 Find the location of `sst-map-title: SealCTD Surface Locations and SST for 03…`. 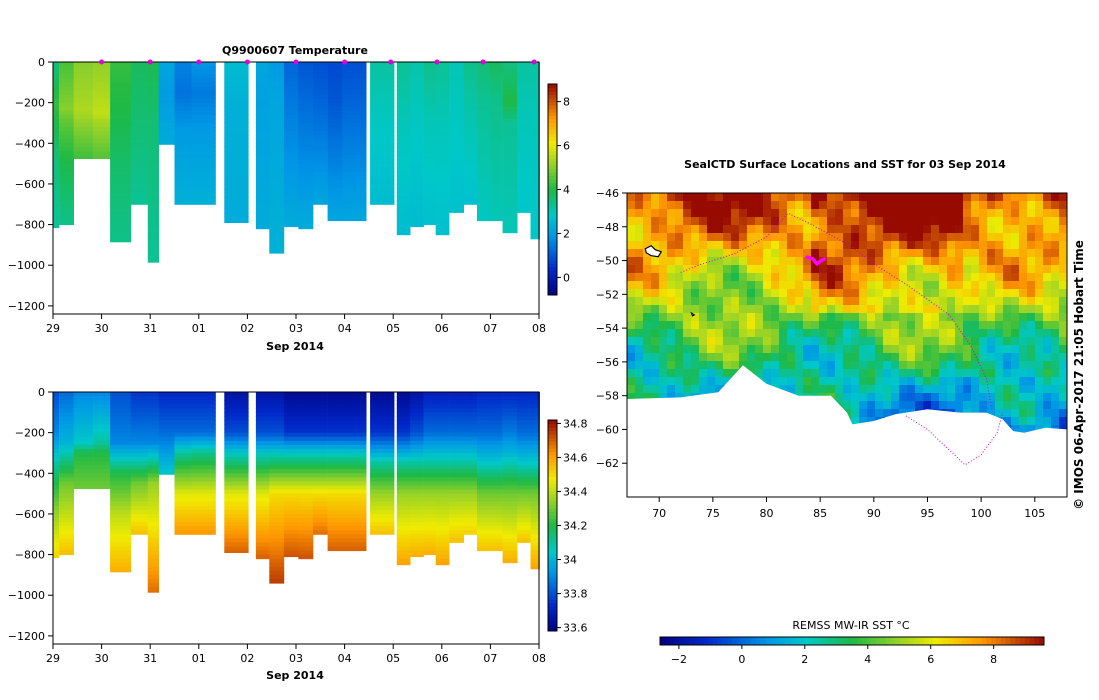

sst-map-title: SealCTD Surface Locations and SST for 03… is located at coordinates (845, 164).